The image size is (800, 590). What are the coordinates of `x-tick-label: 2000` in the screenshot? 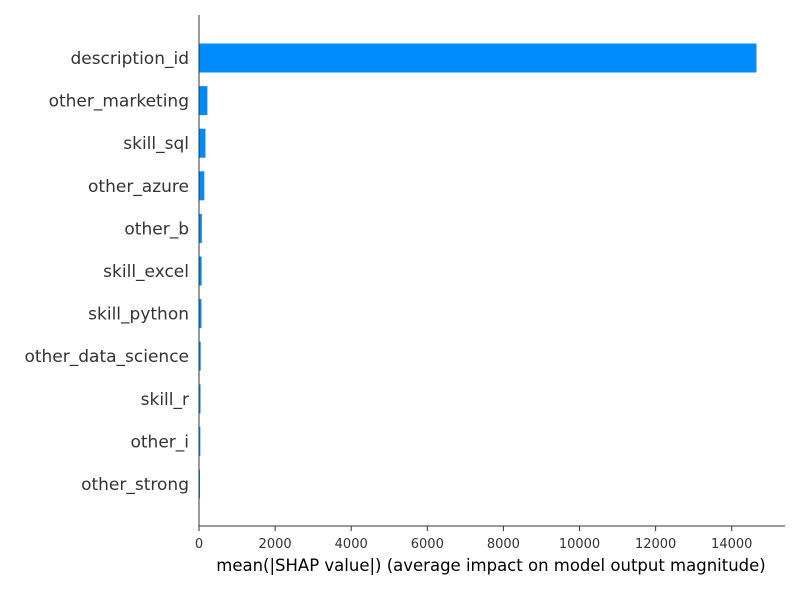 It's located at (275, 544).